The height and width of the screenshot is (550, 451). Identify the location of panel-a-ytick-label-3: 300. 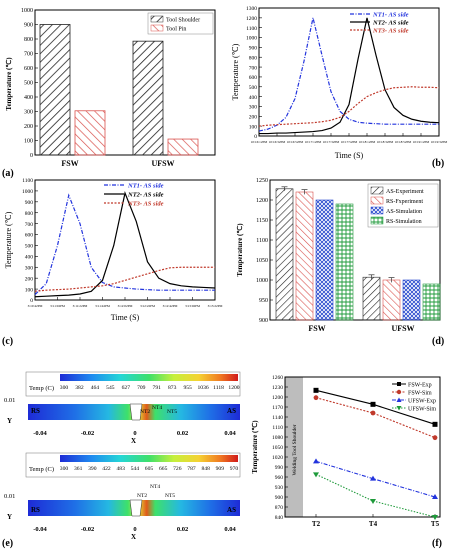
(28, 113).